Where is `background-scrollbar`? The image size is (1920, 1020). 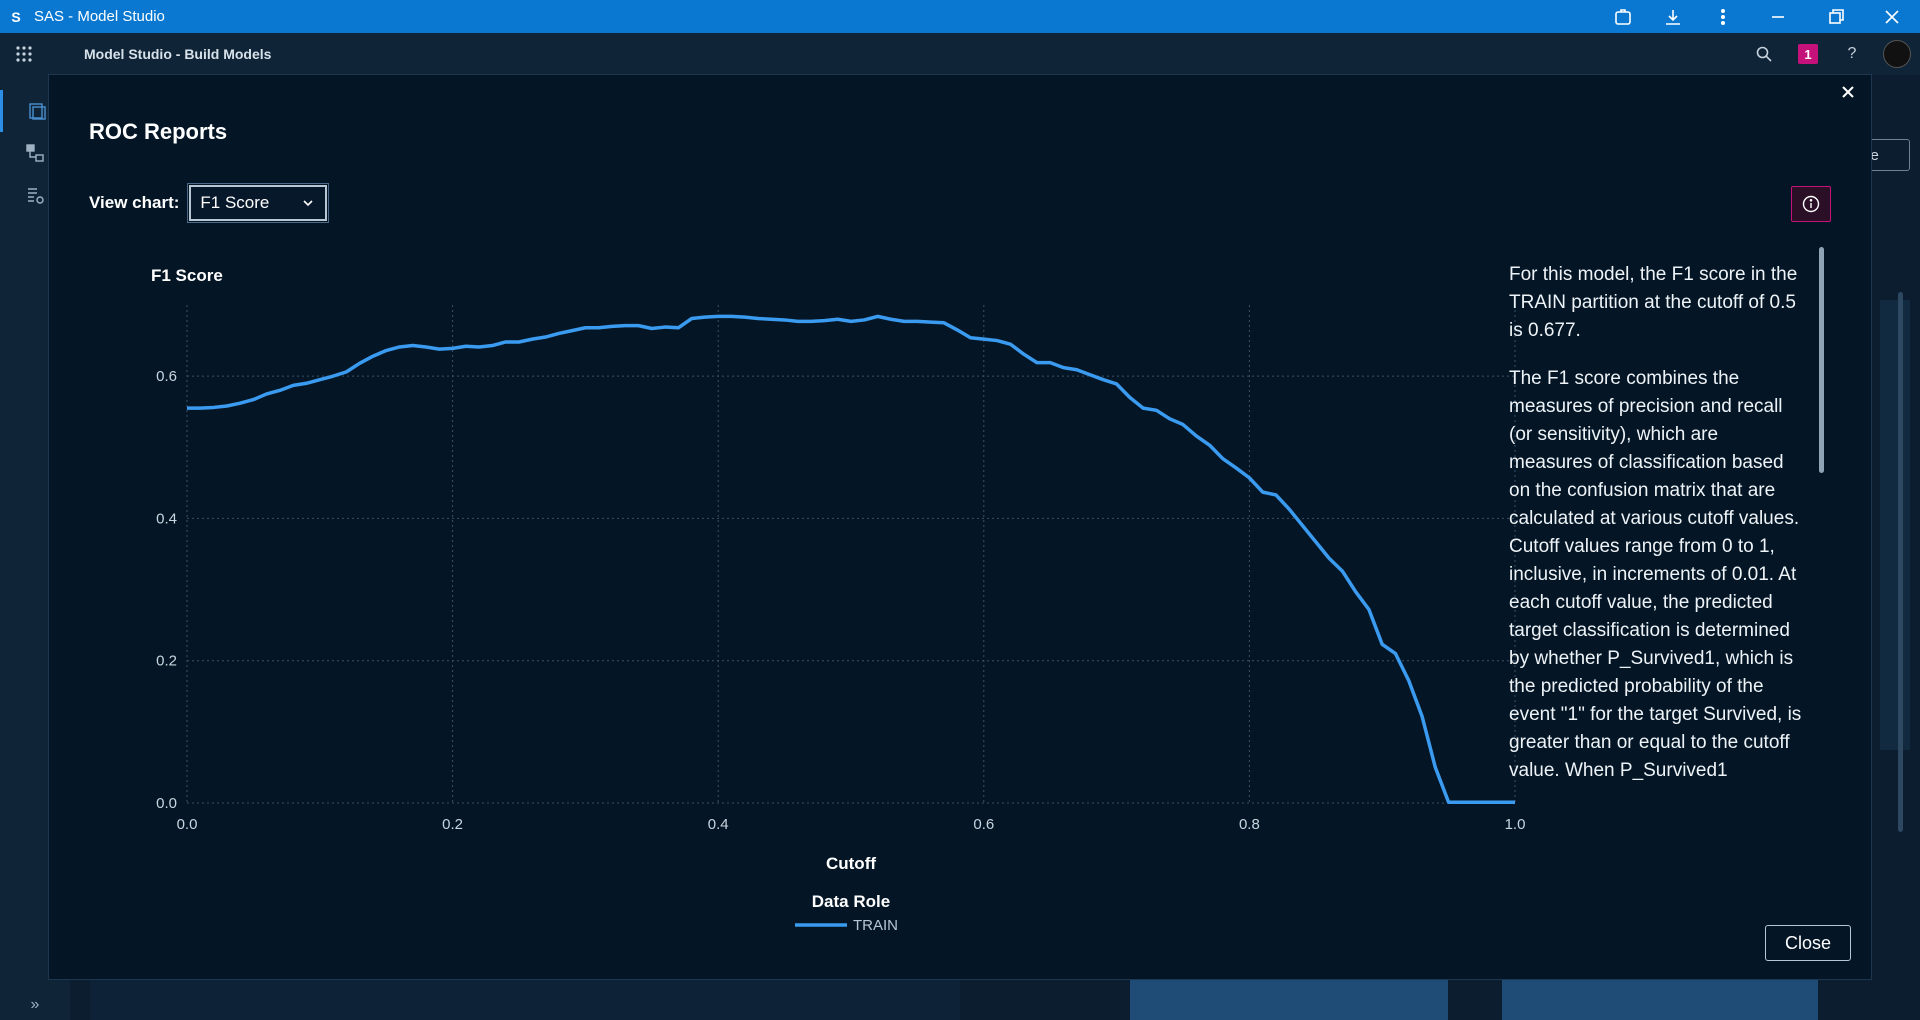
background-scrollbar is located at coordinates (1900, 562).